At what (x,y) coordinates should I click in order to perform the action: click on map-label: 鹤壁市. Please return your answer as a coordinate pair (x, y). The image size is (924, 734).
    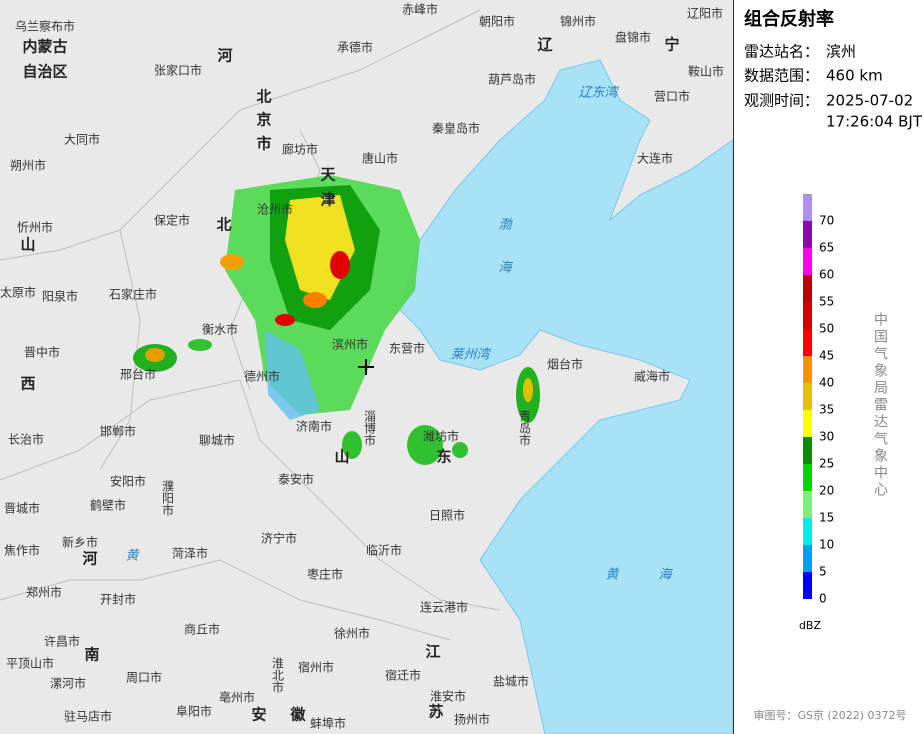
    Looking at the image, I should click on (108, 505).